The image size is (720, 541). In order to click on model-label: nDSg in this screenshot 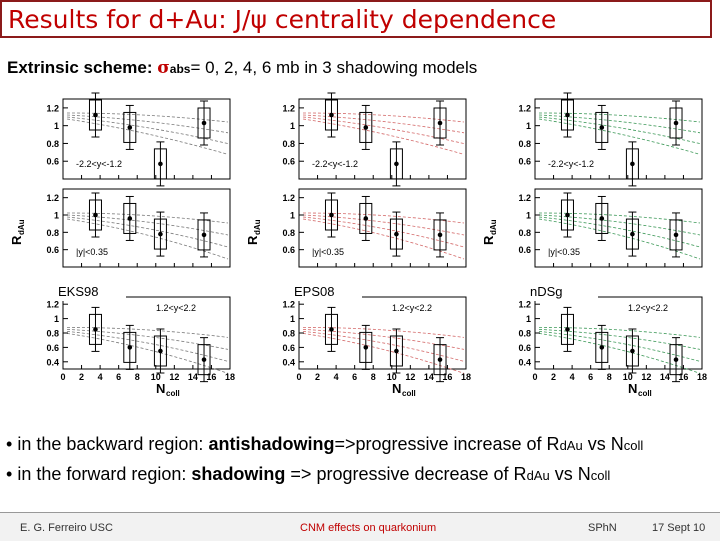, I will do `click(546, 291)`.